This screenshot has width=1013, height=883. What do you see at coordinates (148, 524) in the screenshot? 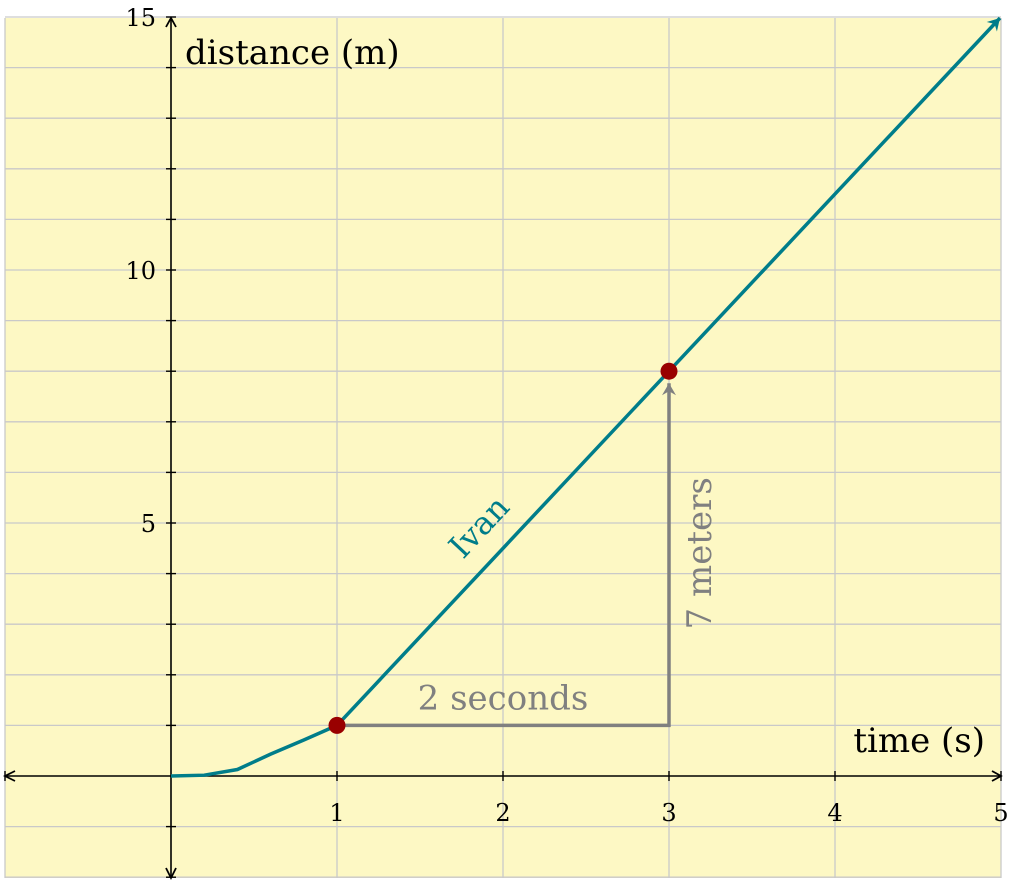
I see `y-tick-label: 5` at bounding box center [148, 524].